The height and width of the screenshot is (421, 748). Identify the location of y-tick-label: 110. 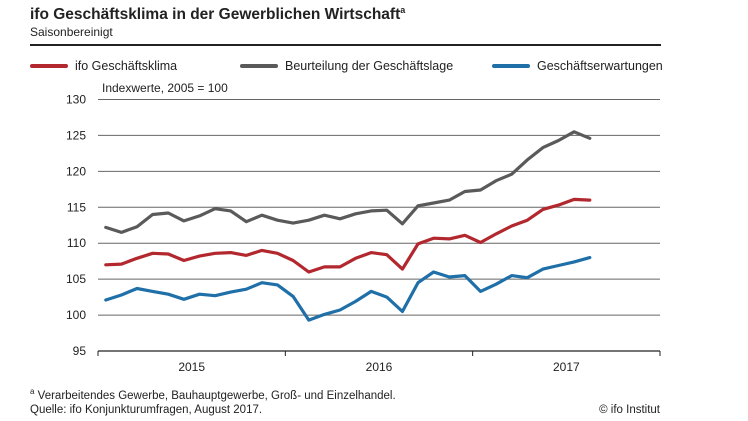
(76, 243).